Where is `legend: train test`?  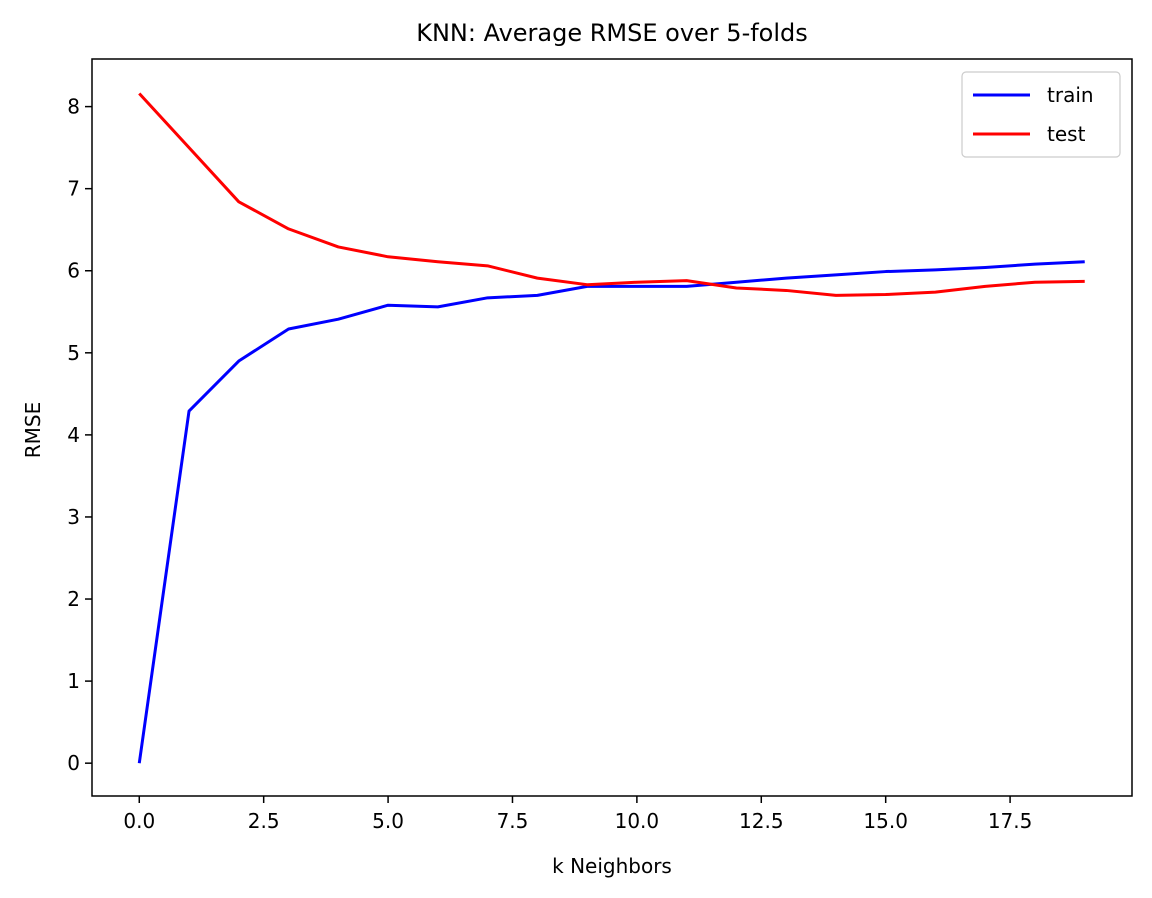 legend: train test is located at coordinates (1041, 114).